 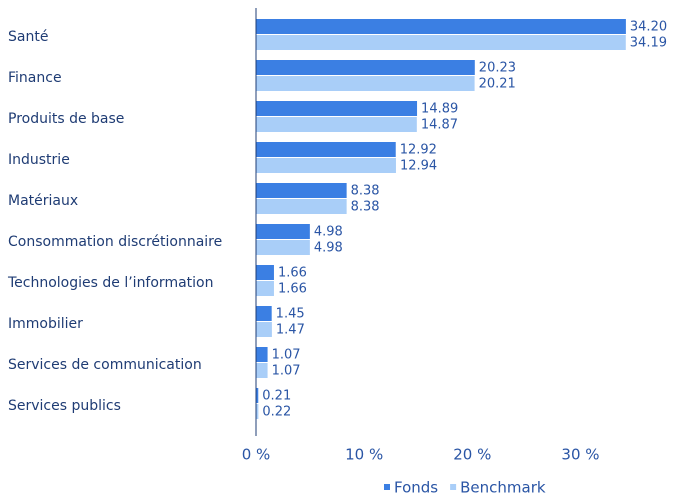 I want to click on value-label: 12.92, so click(x=418, y=150).